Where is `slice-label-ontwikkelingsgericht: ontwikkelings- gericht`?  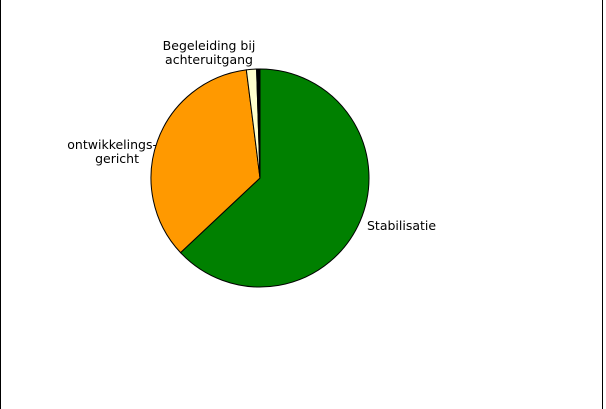 slice-label-ontwikkelingsgericht: ontwikkelings- gericht is located at coordinates (99, 152).